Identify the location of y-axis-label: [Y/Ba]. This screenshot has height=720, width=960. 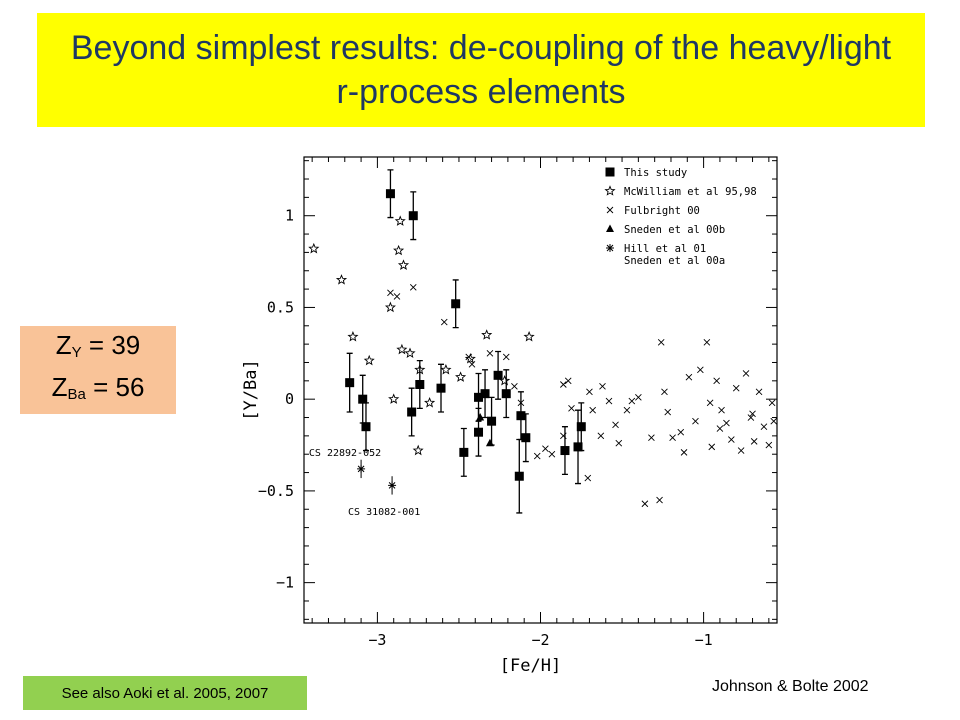
(251, 389).